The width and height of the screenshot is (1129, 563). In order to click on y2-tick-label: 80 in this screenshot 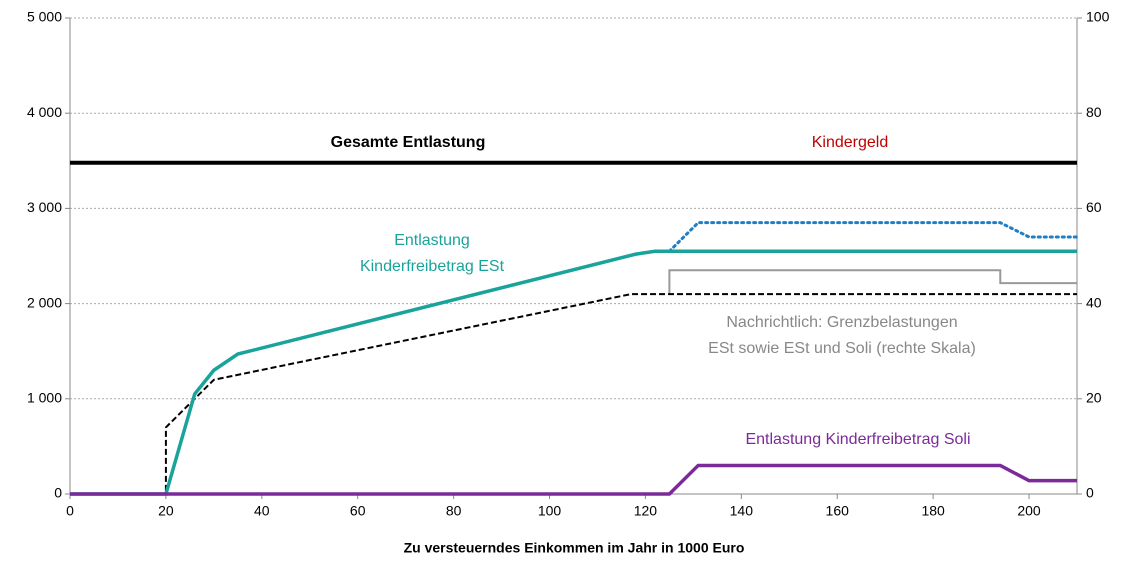, I will do `click(1094, 112)`.